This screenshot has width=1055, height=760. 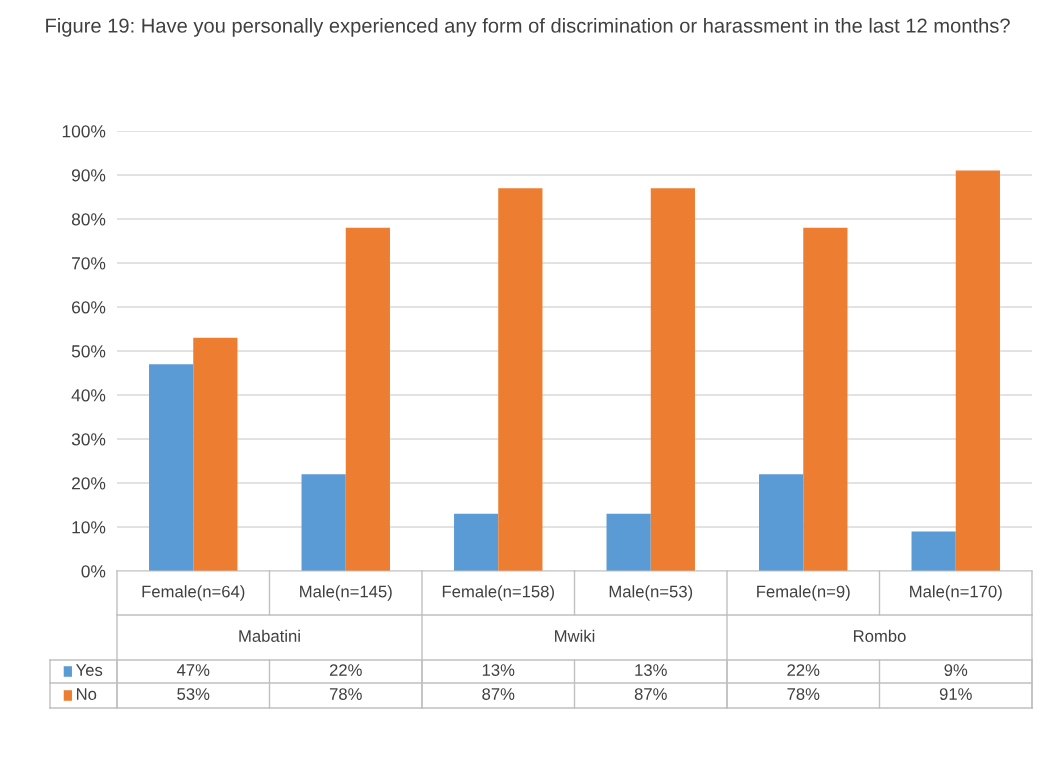 What do you see at coordinates (880, 635) in the screenshot?
I see `text: Rombo` at bounding box center [880, 635].